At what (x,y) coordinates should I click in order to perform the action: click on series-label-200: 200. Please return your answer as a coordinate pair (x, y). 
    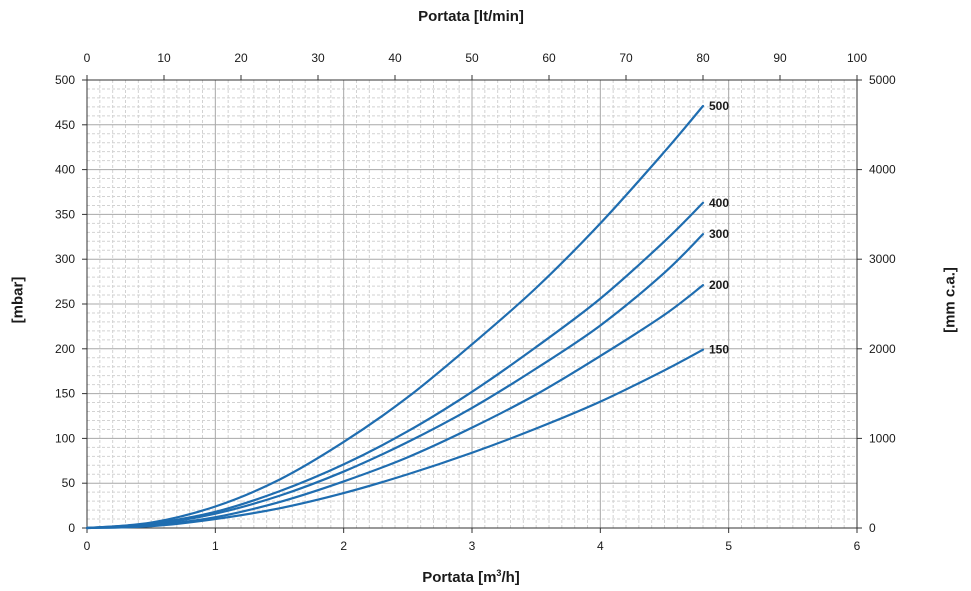
    Looking at the image, I should click on (719, 285).